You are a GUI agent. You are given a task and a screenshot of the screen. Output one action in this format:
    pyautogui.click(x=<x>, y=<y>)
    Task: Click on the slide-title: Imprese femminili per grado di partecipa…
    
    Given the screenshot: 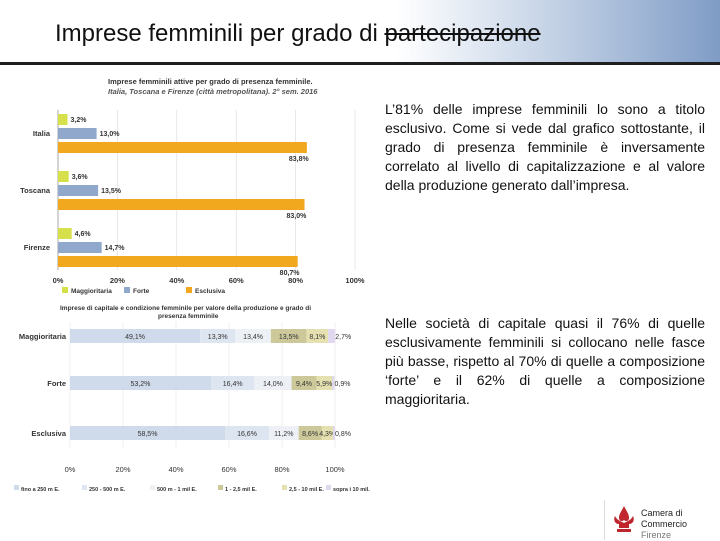 What is the action you would take?
    pyautogui.click(x=298, y=34)
    